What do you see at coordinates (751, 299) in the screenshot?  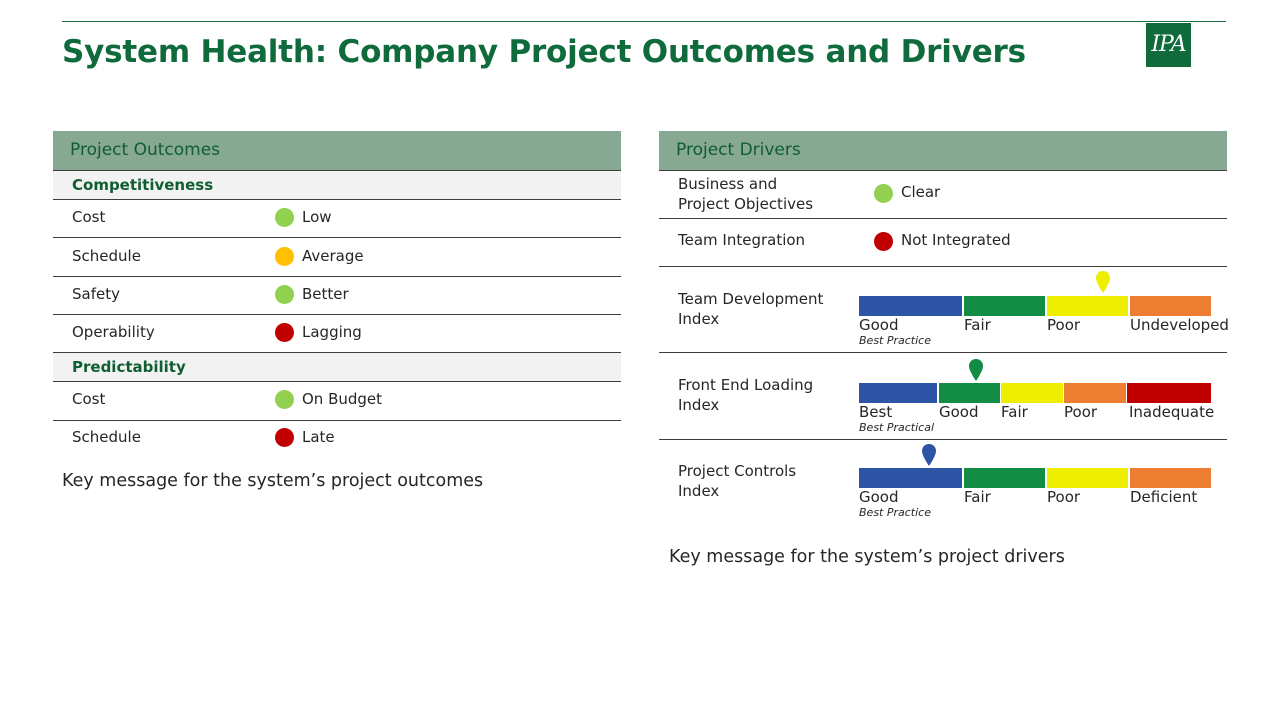 I see `driver-label-line: Team Development` at bounding box center [751, 299].